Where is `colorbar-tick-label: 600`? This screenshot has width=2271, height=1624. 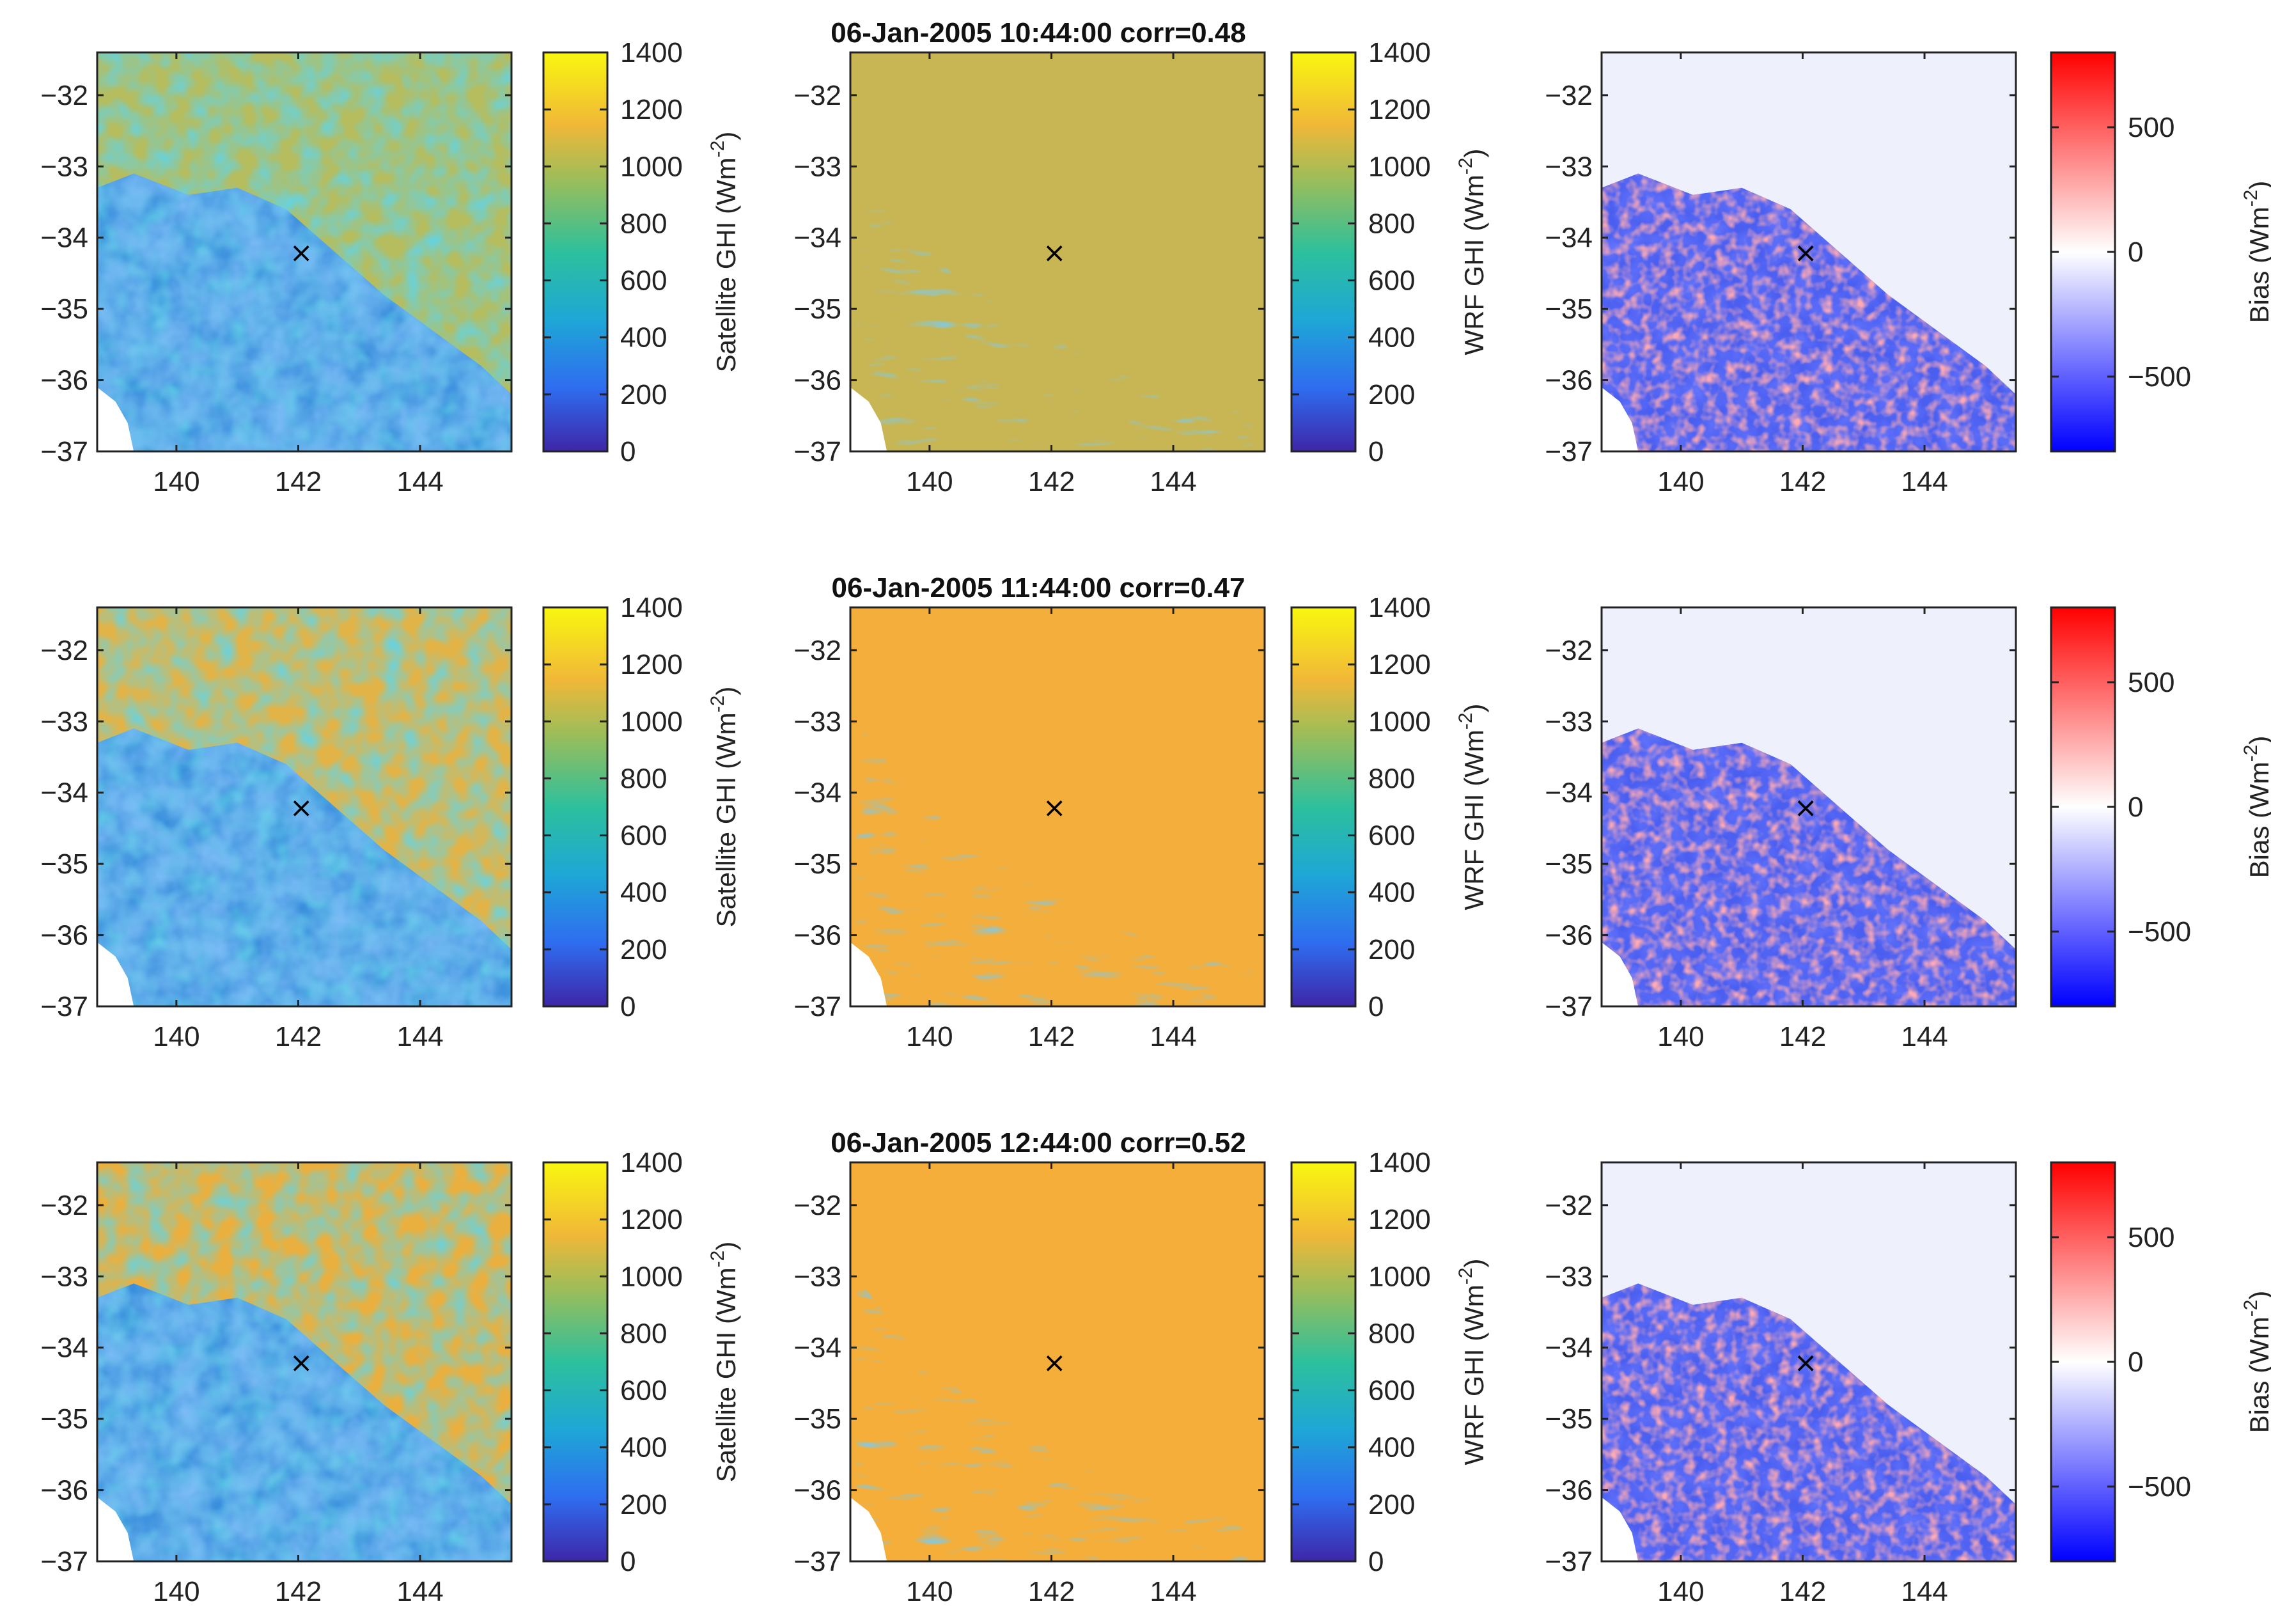 colorbar-tick-label: 600 is located at coordinates (1391, 836).